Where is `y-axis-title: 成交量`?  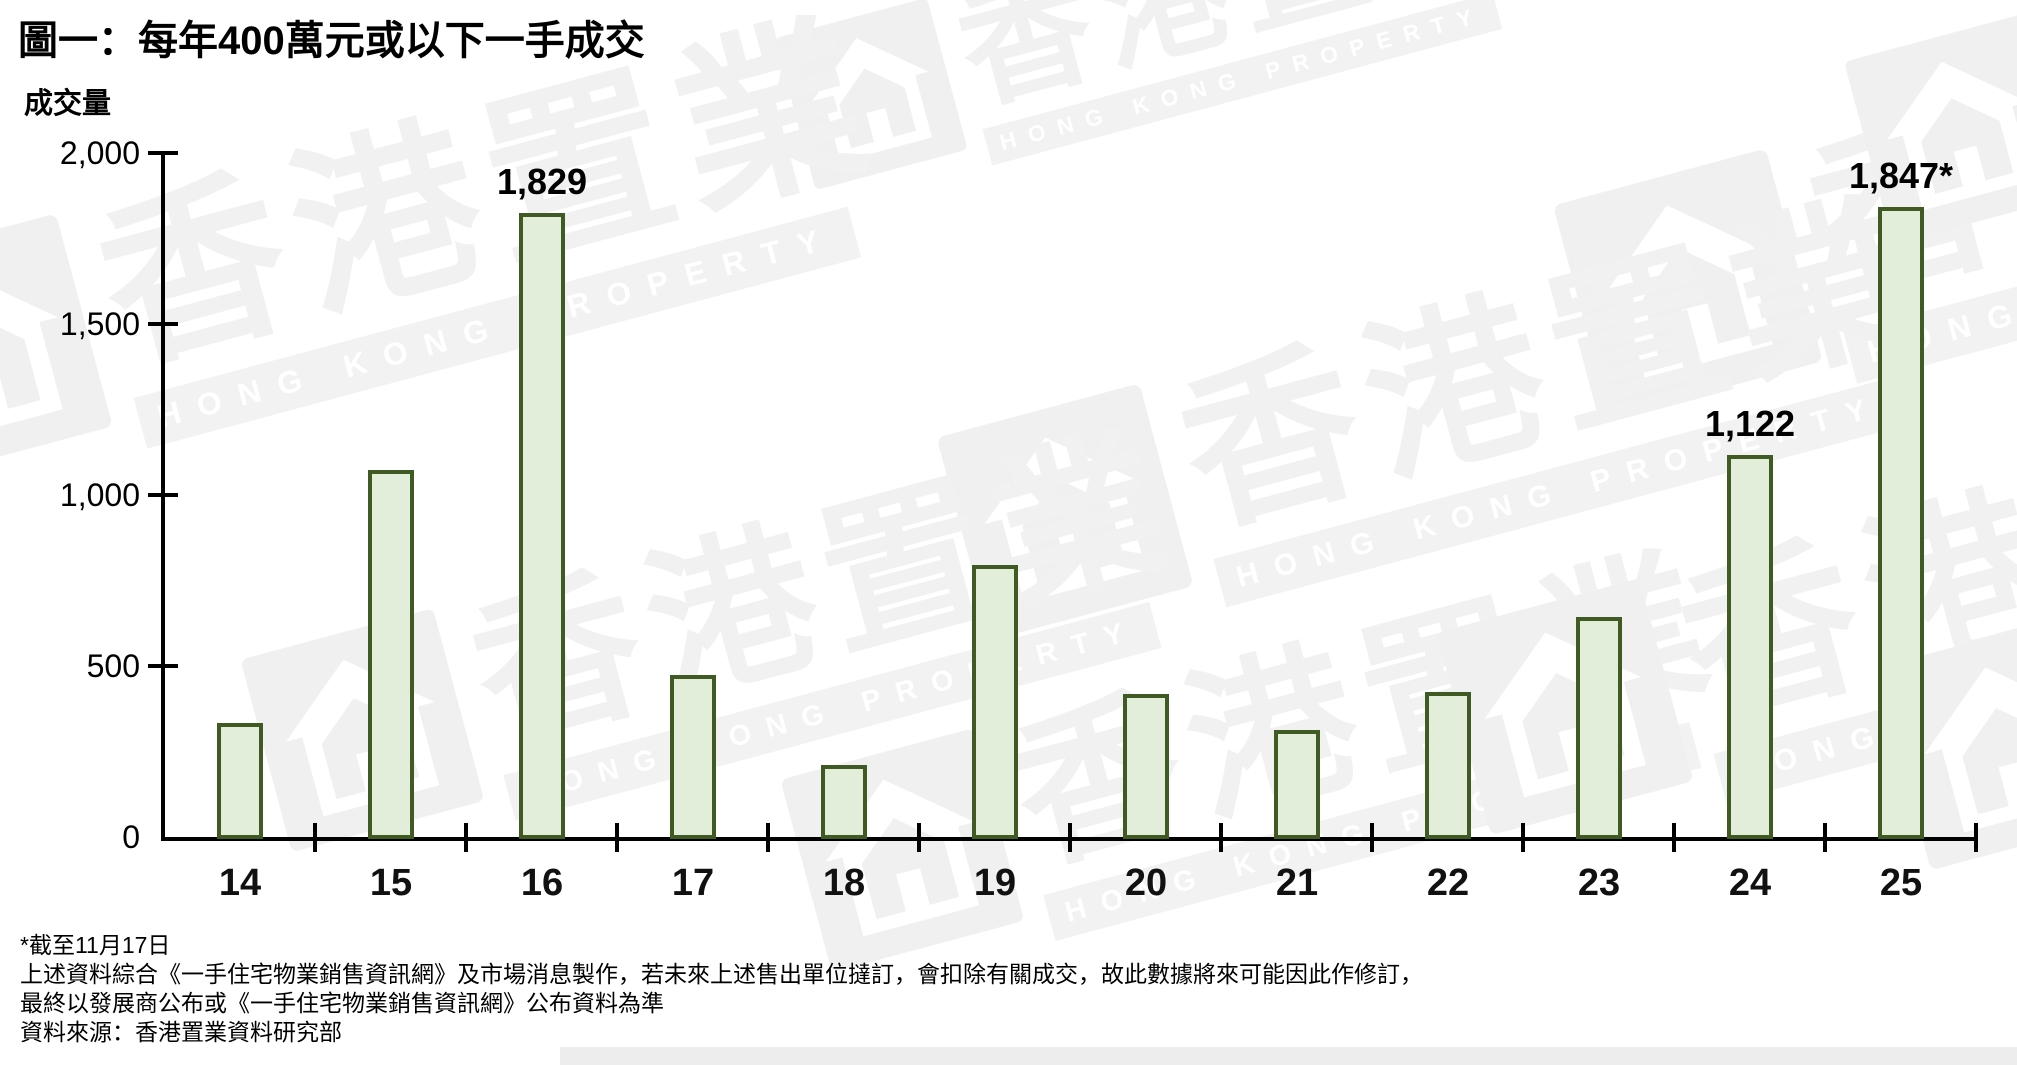
y-axis-title: 成交量 is located at coordinates (68, 104).